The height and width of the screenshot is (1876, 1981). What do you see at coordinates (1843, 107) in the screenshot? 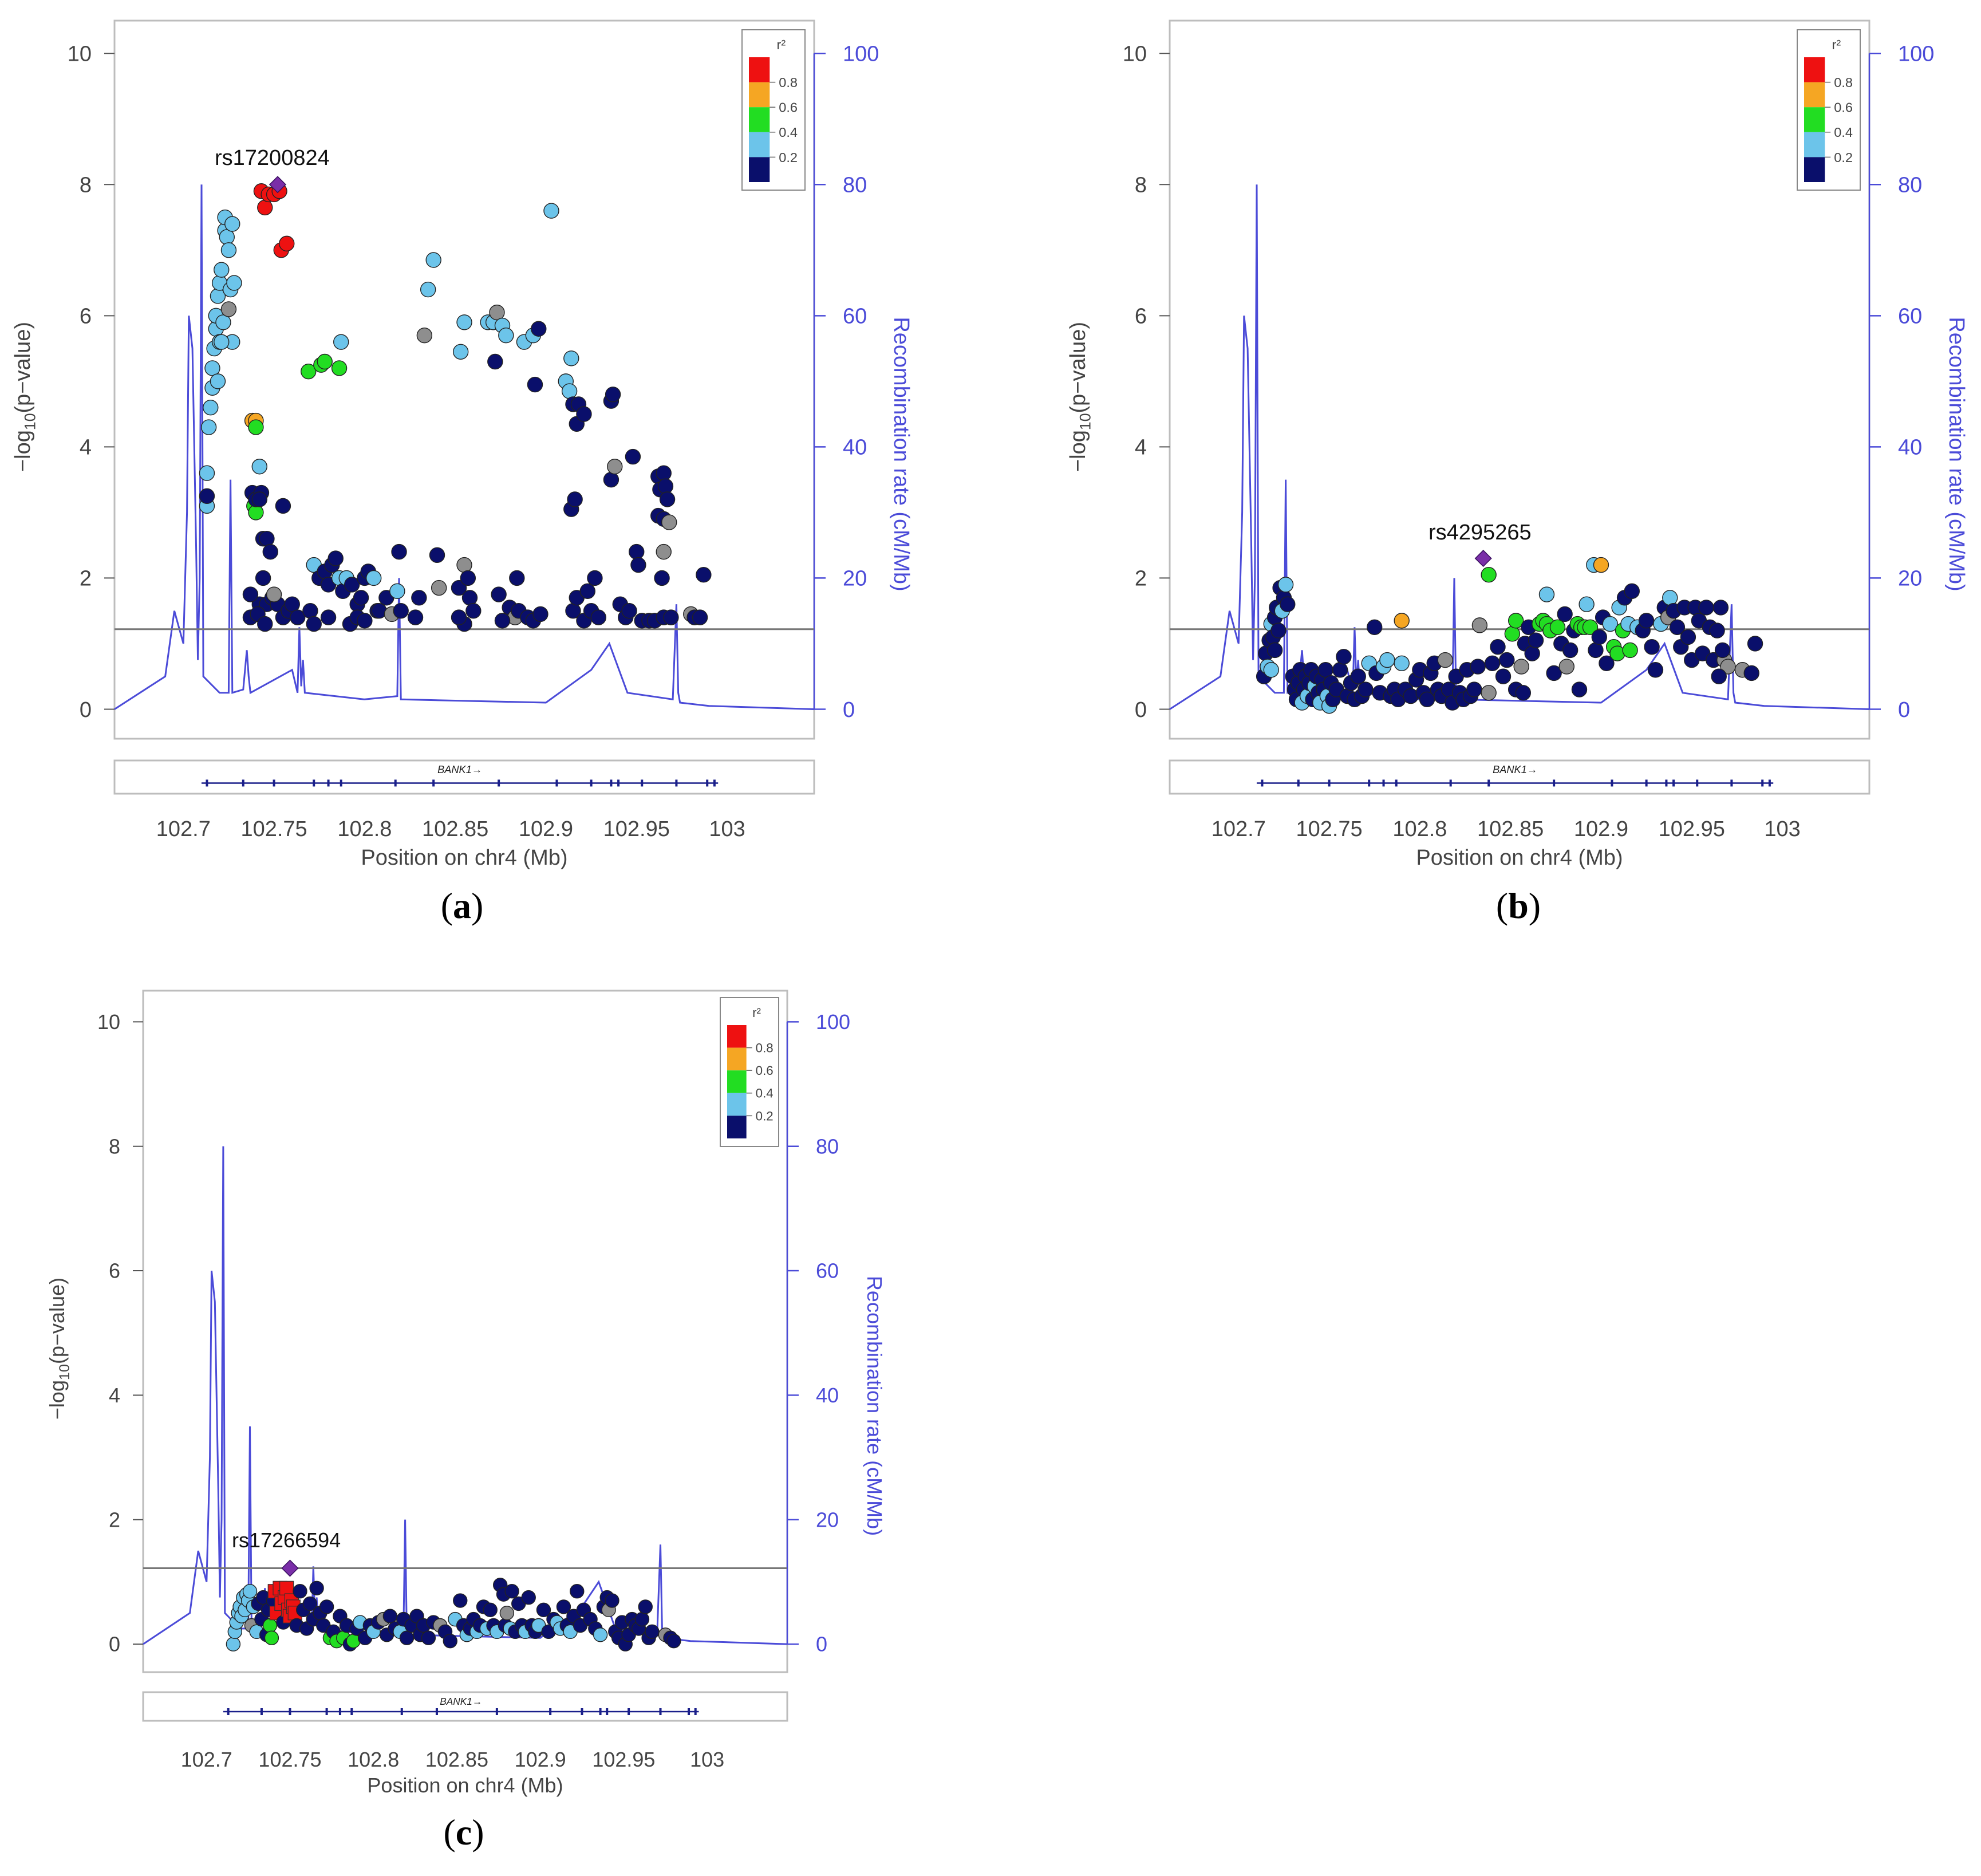
I see `panel-b-legend-label: 0.6` at bounding box center [1843, 107].